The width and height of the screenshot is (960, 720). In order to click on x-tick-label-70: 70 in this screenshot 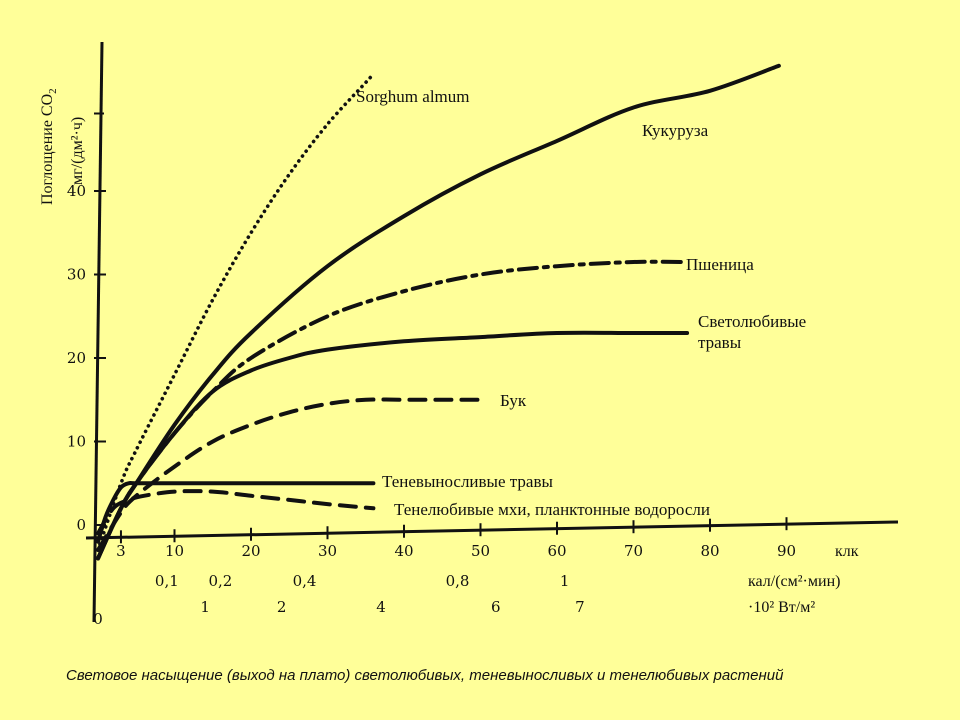, I will do `click(633, 551)`.